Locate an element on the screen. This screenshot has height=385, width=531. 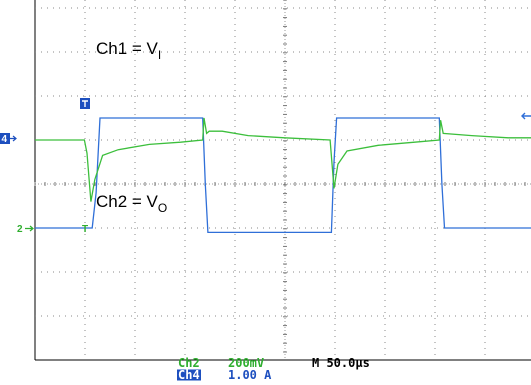
ch2-name: Ch2 is located at coordinates (189, 363).